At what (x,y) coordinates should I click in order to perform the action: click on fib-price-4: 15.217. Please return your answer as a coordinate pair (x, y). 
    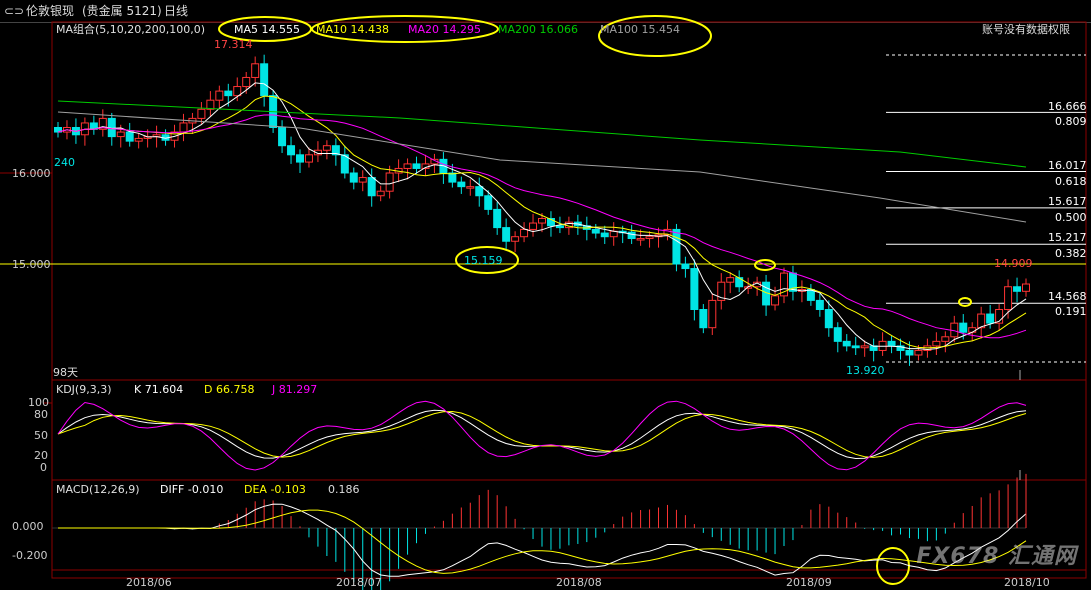
    Looking at the image, I should click on (1067, 237).